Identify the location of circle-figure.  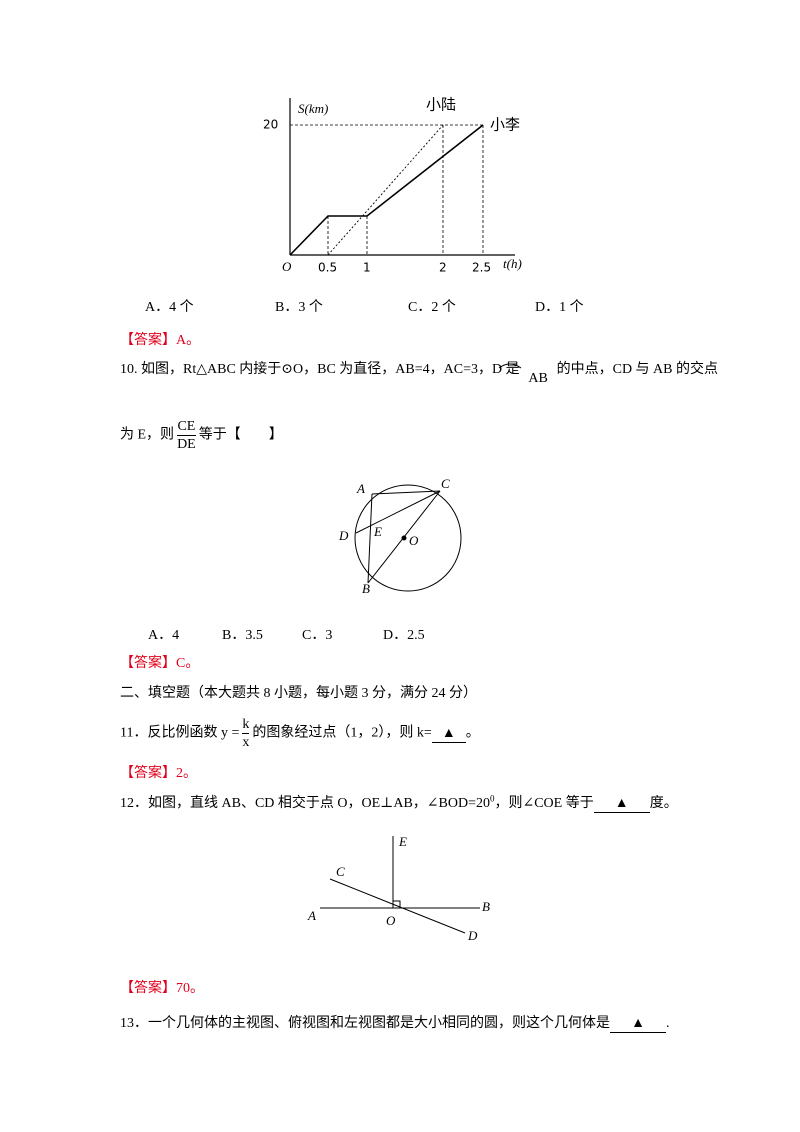
(408, 538).